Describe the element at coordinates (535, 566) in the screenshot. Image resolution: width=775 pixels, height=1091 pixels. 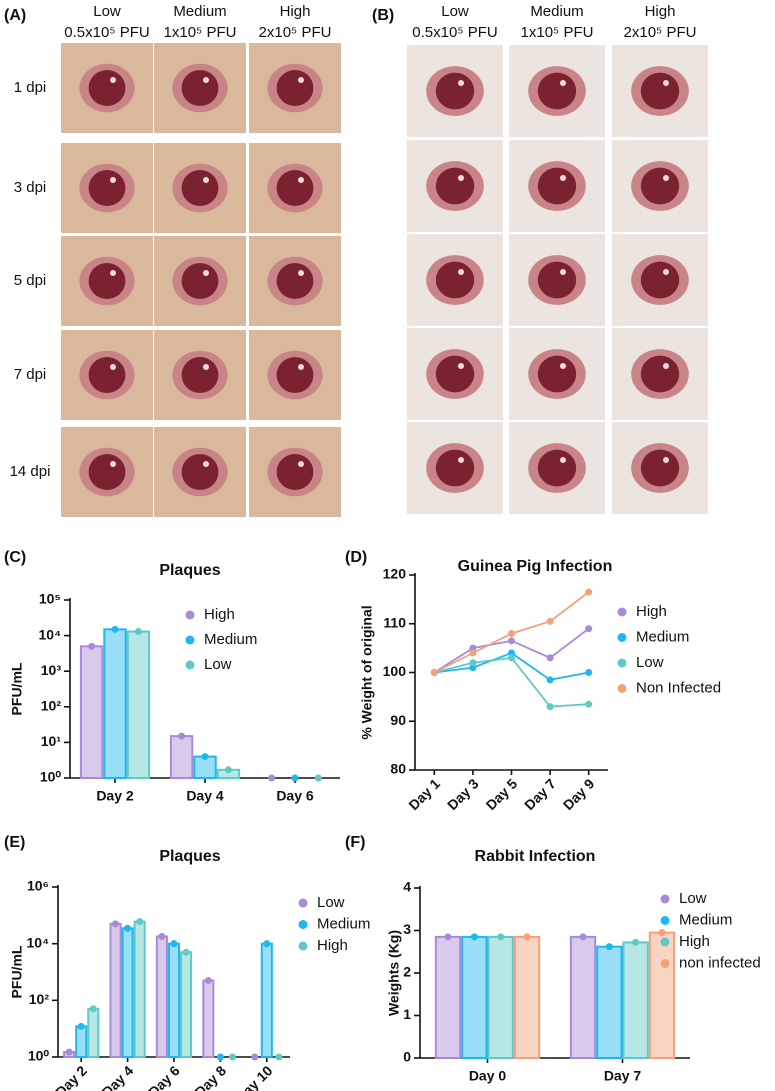
I see `chart-title: Guinea Pig Infection` at that location.